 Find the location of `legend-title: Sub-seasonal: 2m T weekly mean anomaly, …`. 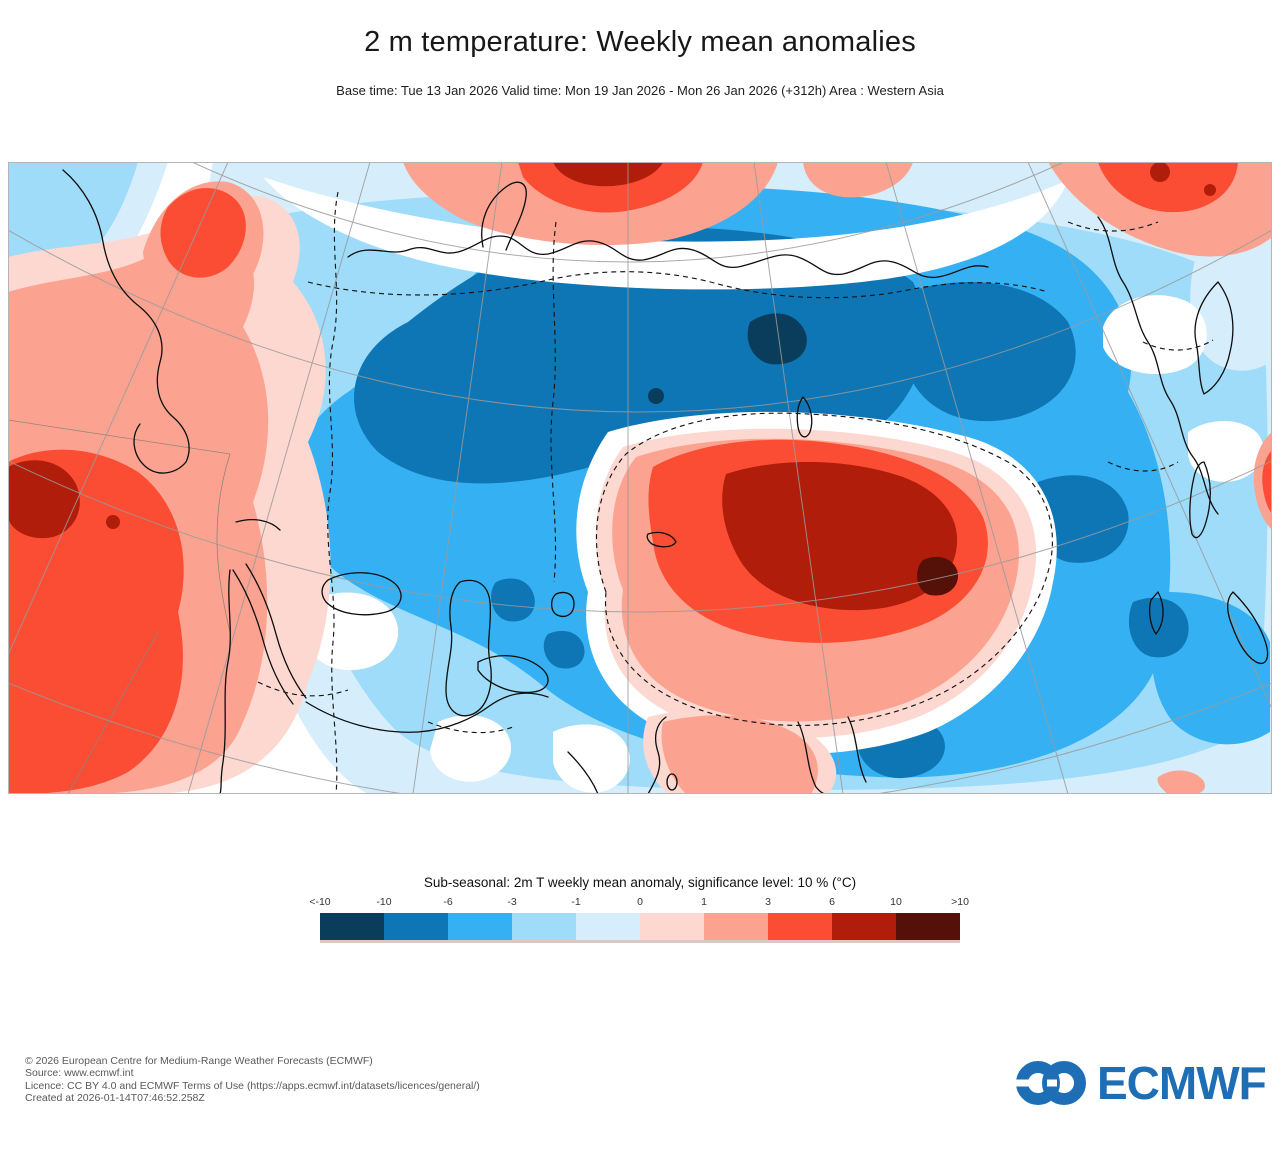

legend-title: Sub-seasonal: 2m T weekly mean anomaly, … is located at coordinates (640, 882).